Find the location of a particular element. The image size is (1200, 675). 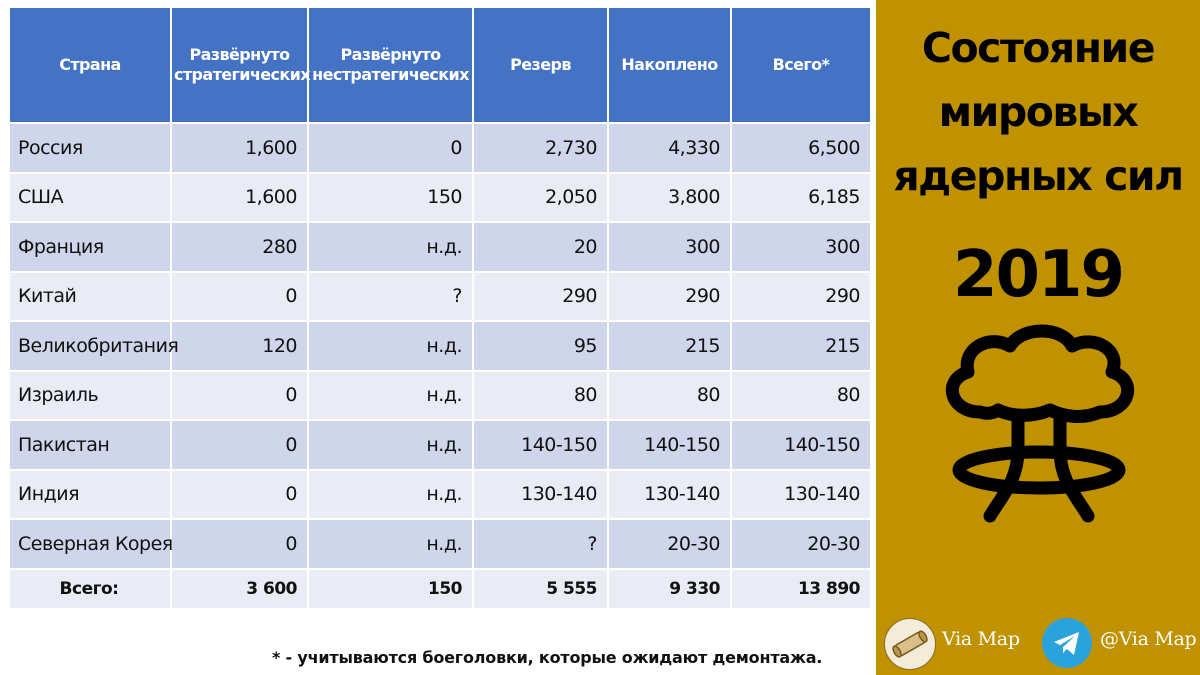

table-row: Индия 0 н.д. 130-140 130-140 130-140 is located at coordinates (440, 494).